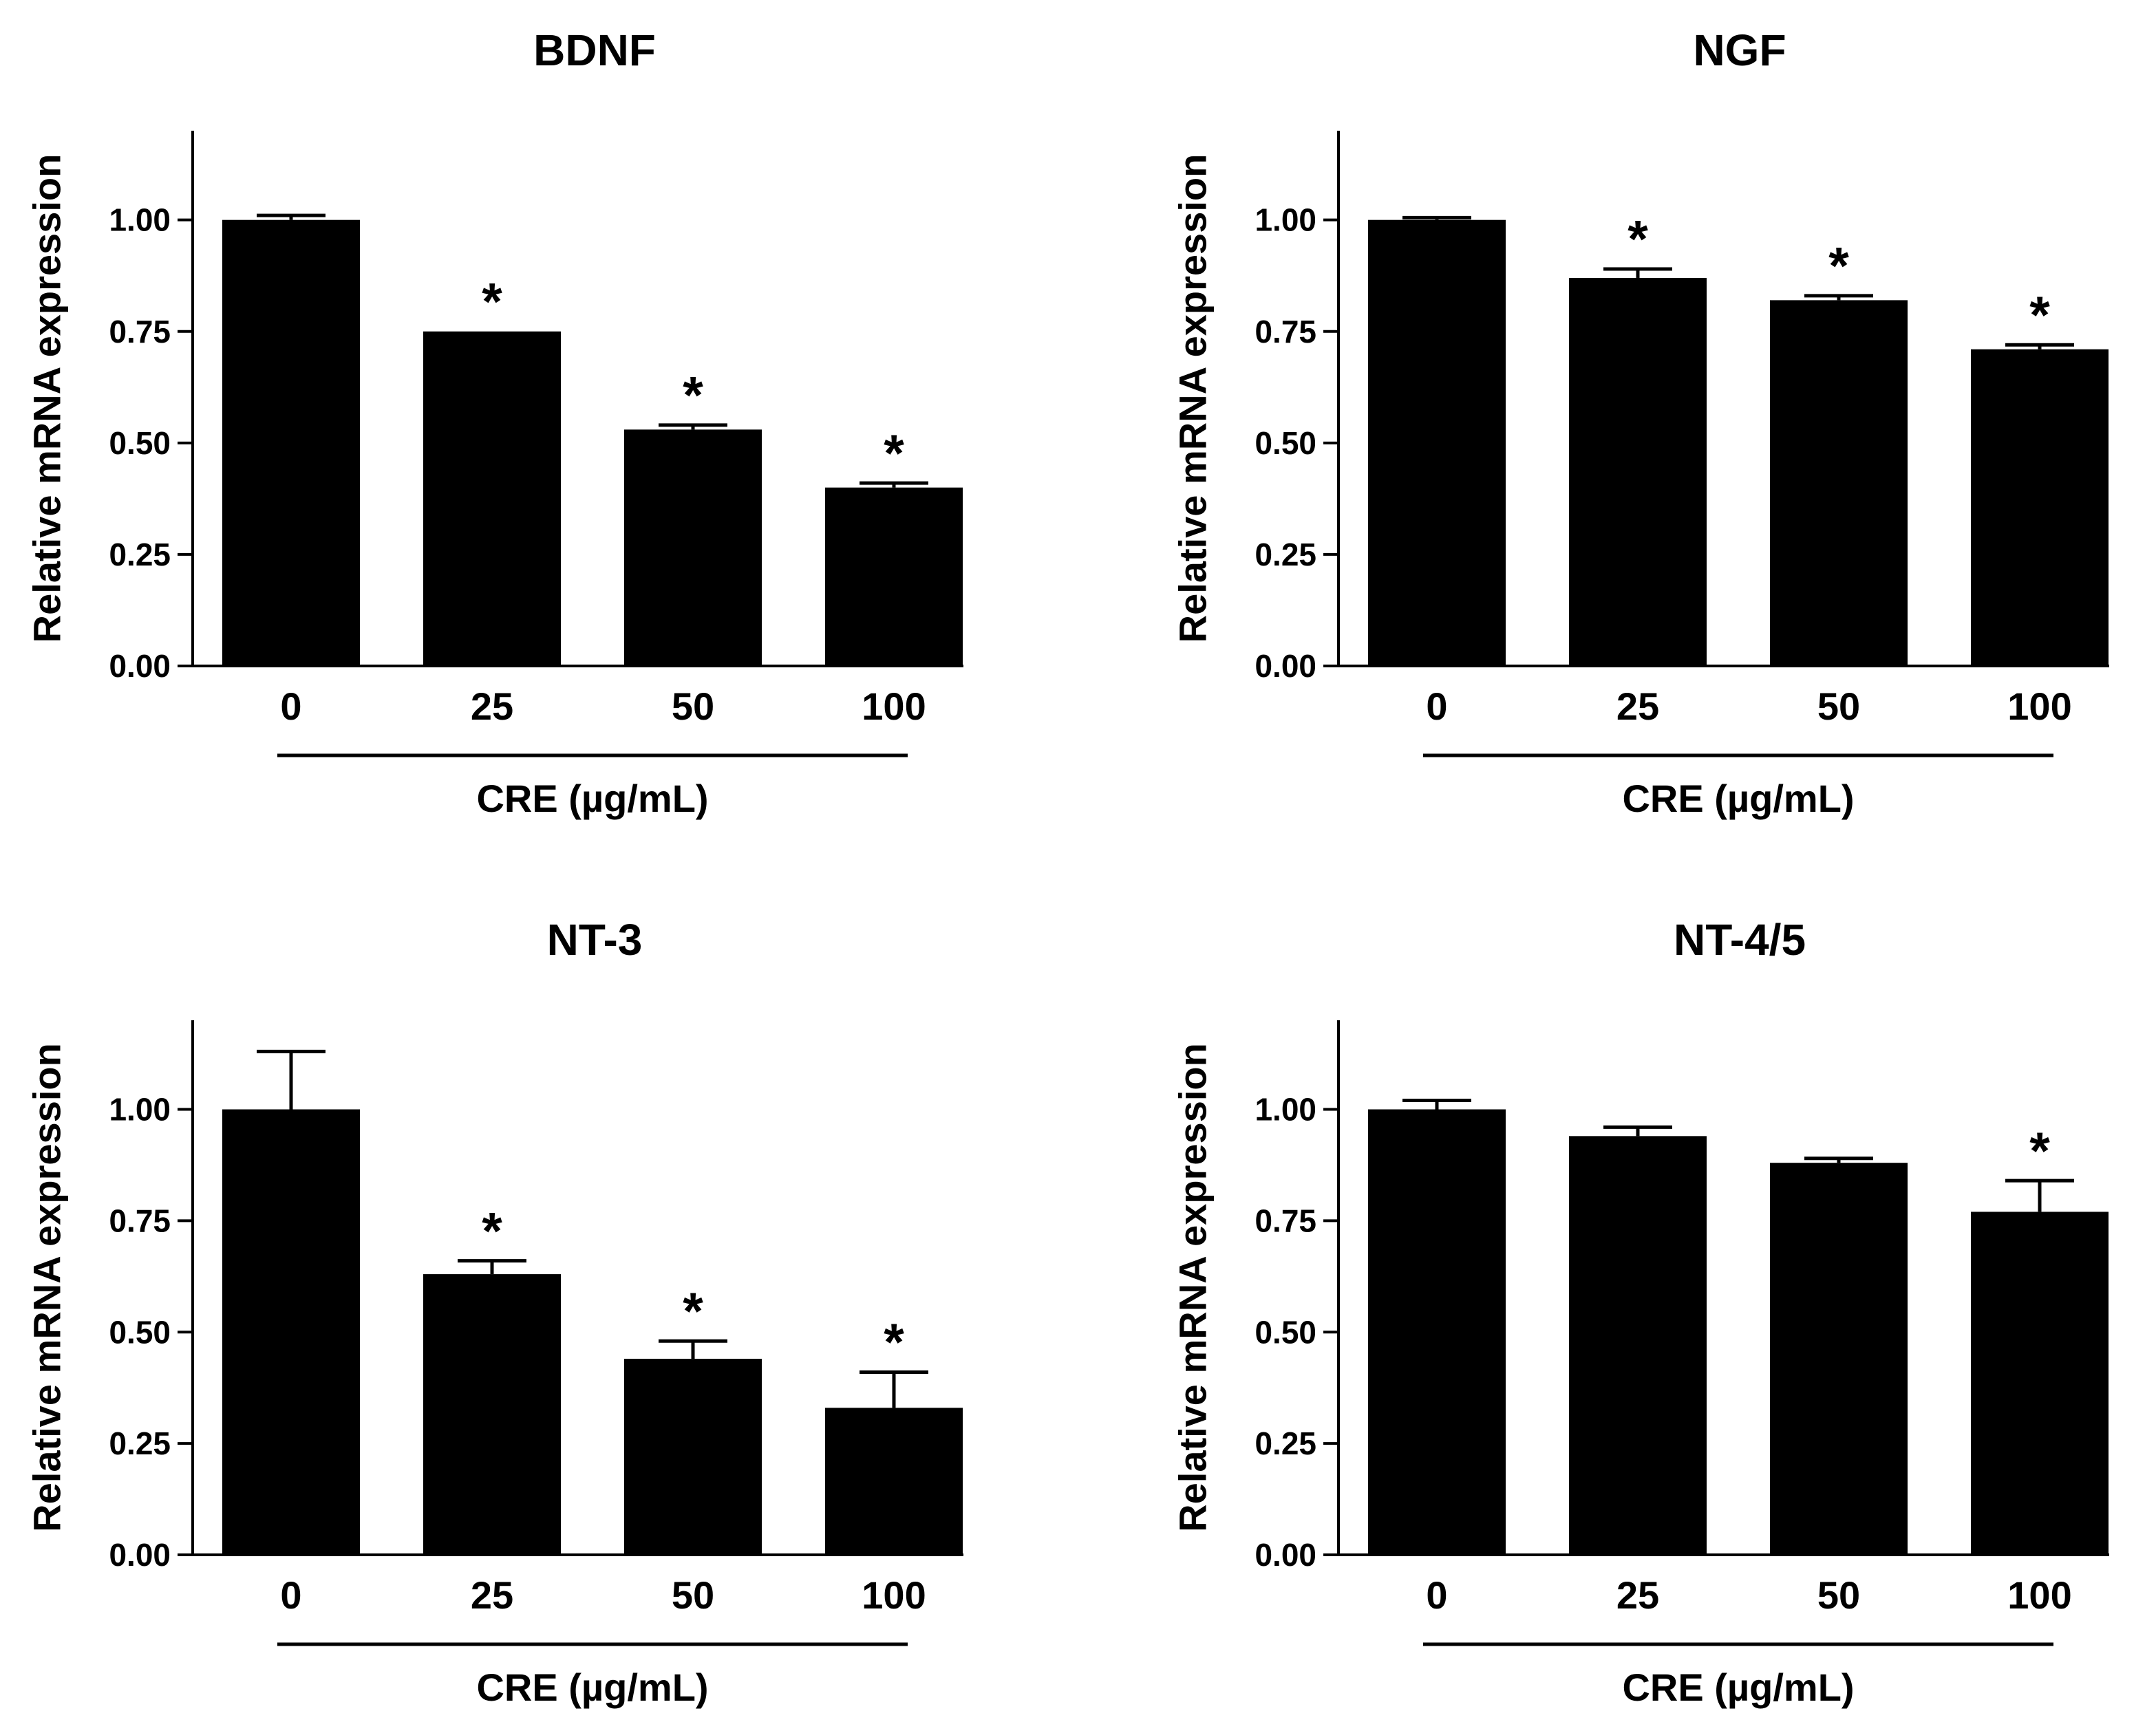 The width and height of the screenshot is (2156, 1722). What do you see at coordinates (595, 940) in the screenshot?
I see `chart-title: NT-3` at bounding box center [595, 940].